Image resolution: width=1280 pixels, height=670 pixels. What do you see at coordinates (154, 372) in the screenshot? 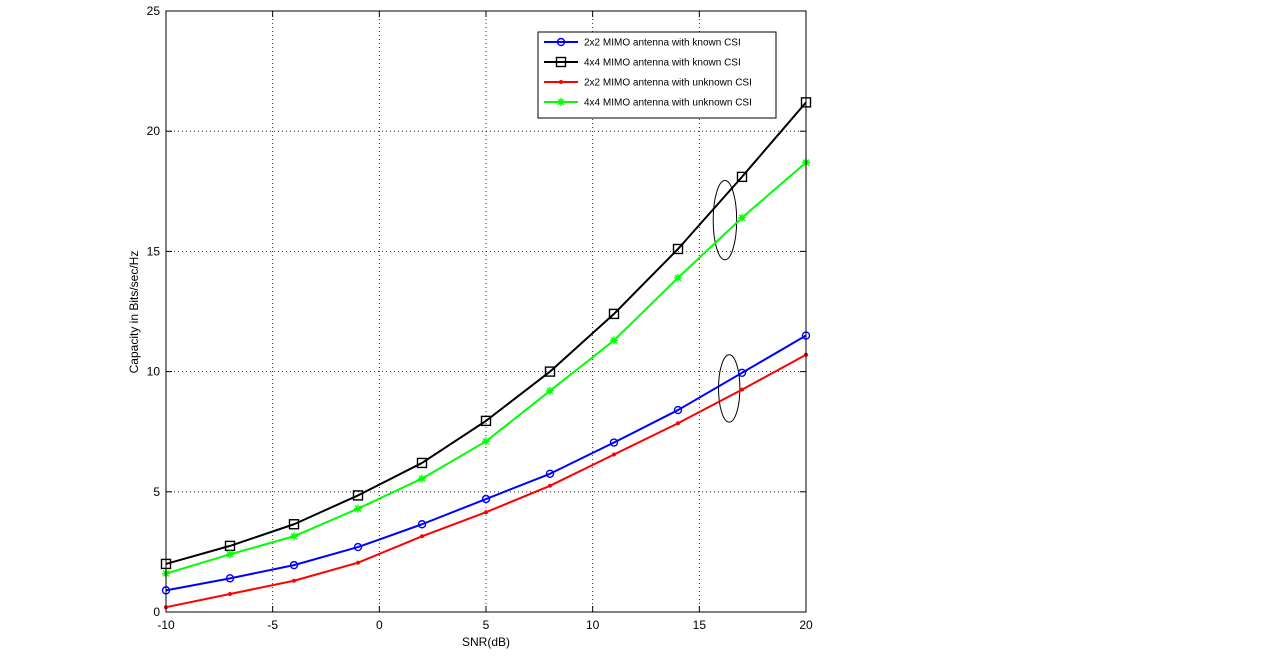
I see `y-tick-label: 10` at bounding box center [154, 372].